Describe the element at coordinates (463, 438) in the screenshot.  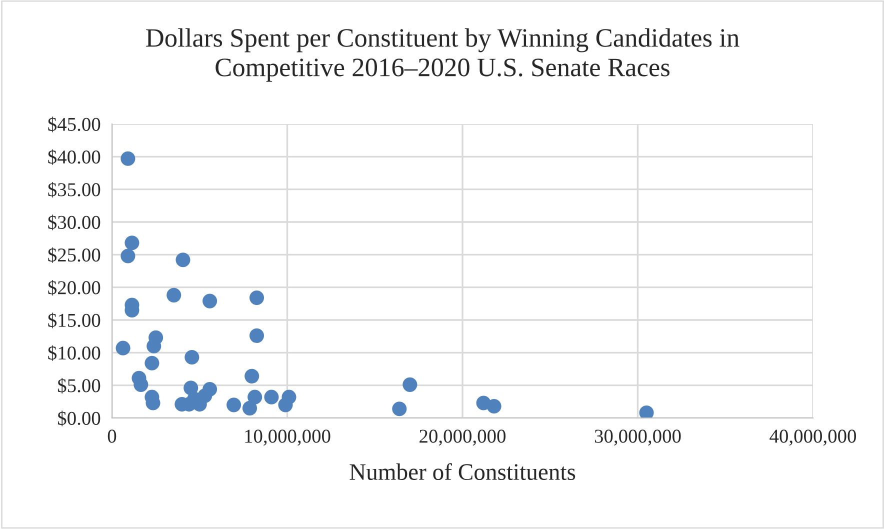
I see `x-tick-label: 20,000,000` at that location.